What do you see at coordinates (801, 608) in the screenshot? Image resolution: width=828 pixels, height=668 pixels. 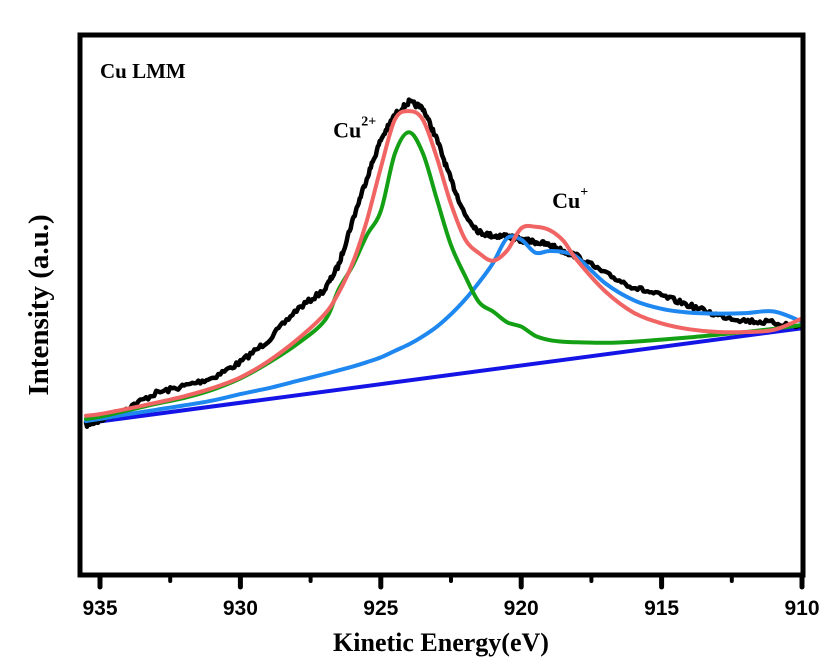 I see `x-tick-label: 910` at bounding box center [801, 608].